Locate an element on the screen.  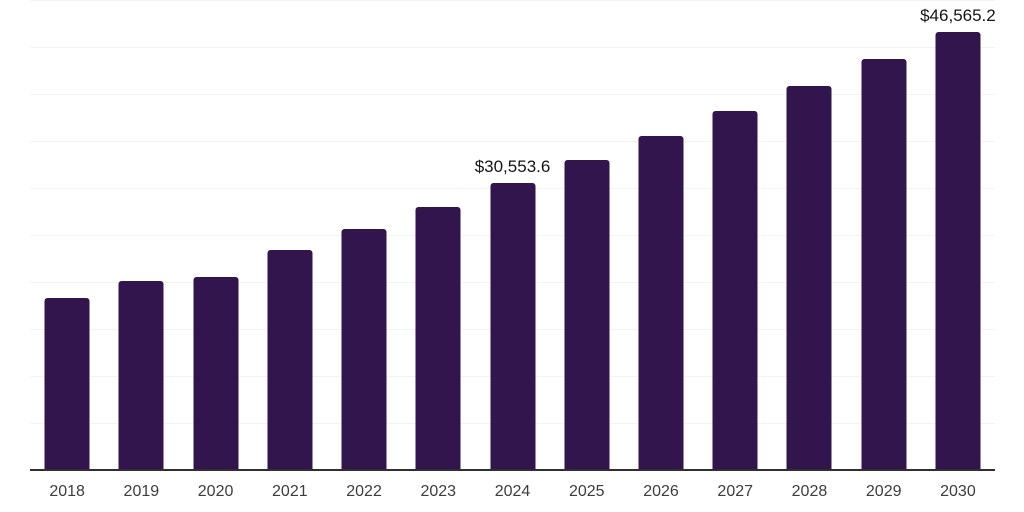
bar-2028 is located at coordinates (809, 277).